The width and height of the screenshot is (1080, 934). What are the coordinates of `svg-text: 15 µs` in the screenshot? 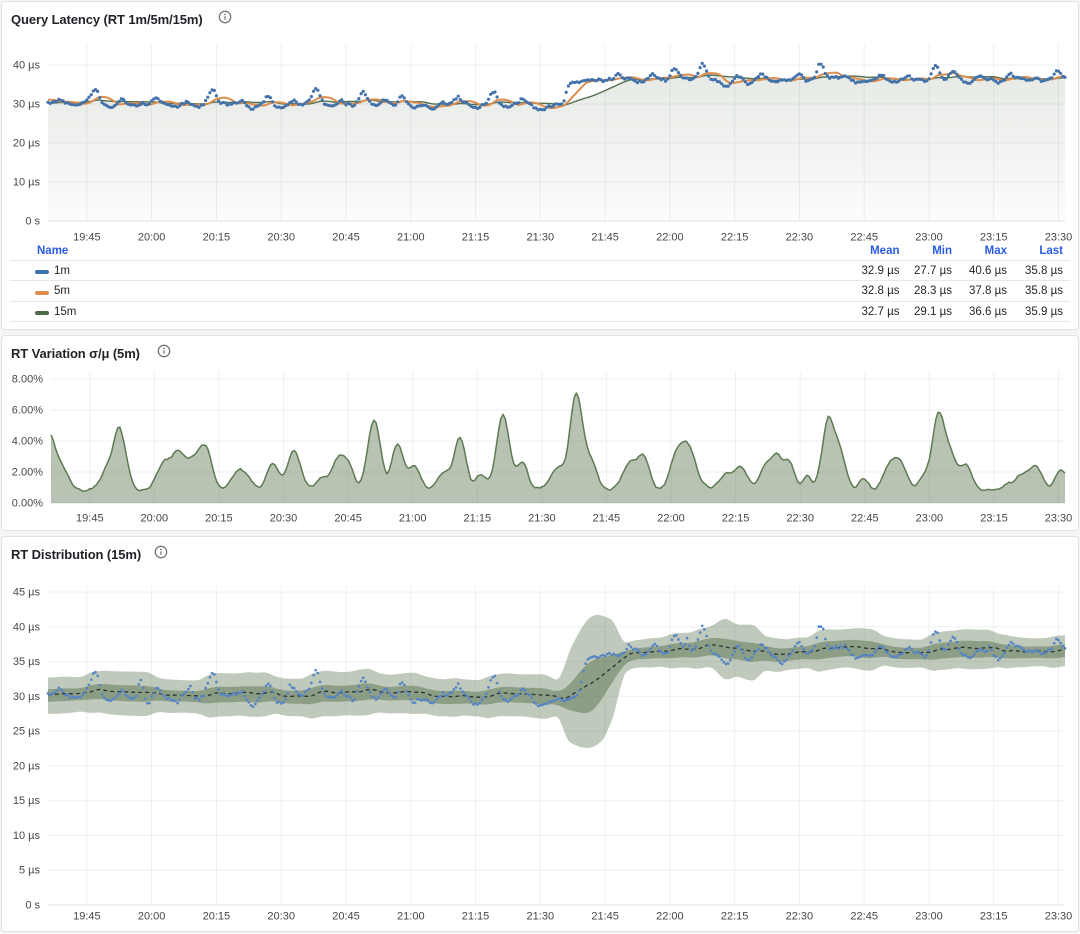 It's located at (27, 801).